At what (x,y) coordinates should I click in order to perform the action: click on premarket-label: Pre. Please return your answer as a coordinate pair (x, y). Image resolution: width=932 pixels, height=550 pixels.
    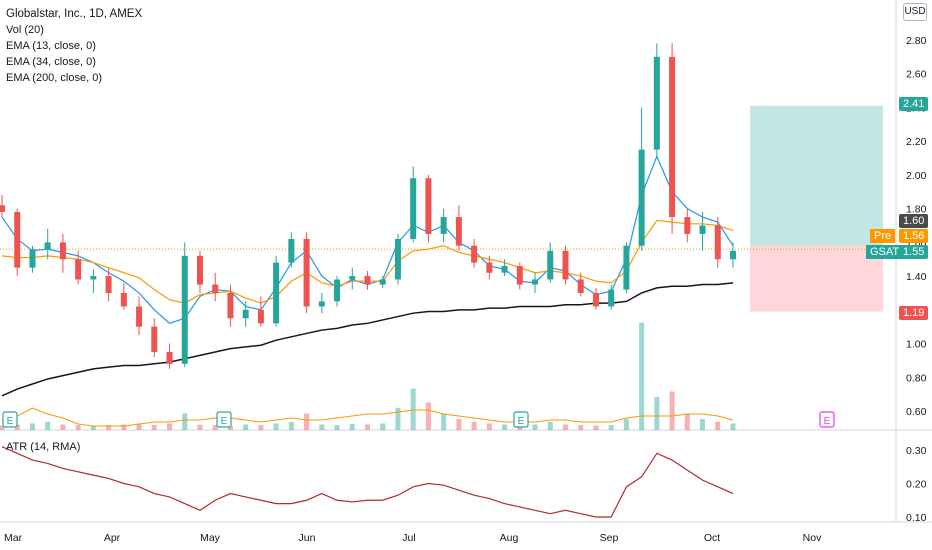
    Looking at the image, I should click on (883, 236).